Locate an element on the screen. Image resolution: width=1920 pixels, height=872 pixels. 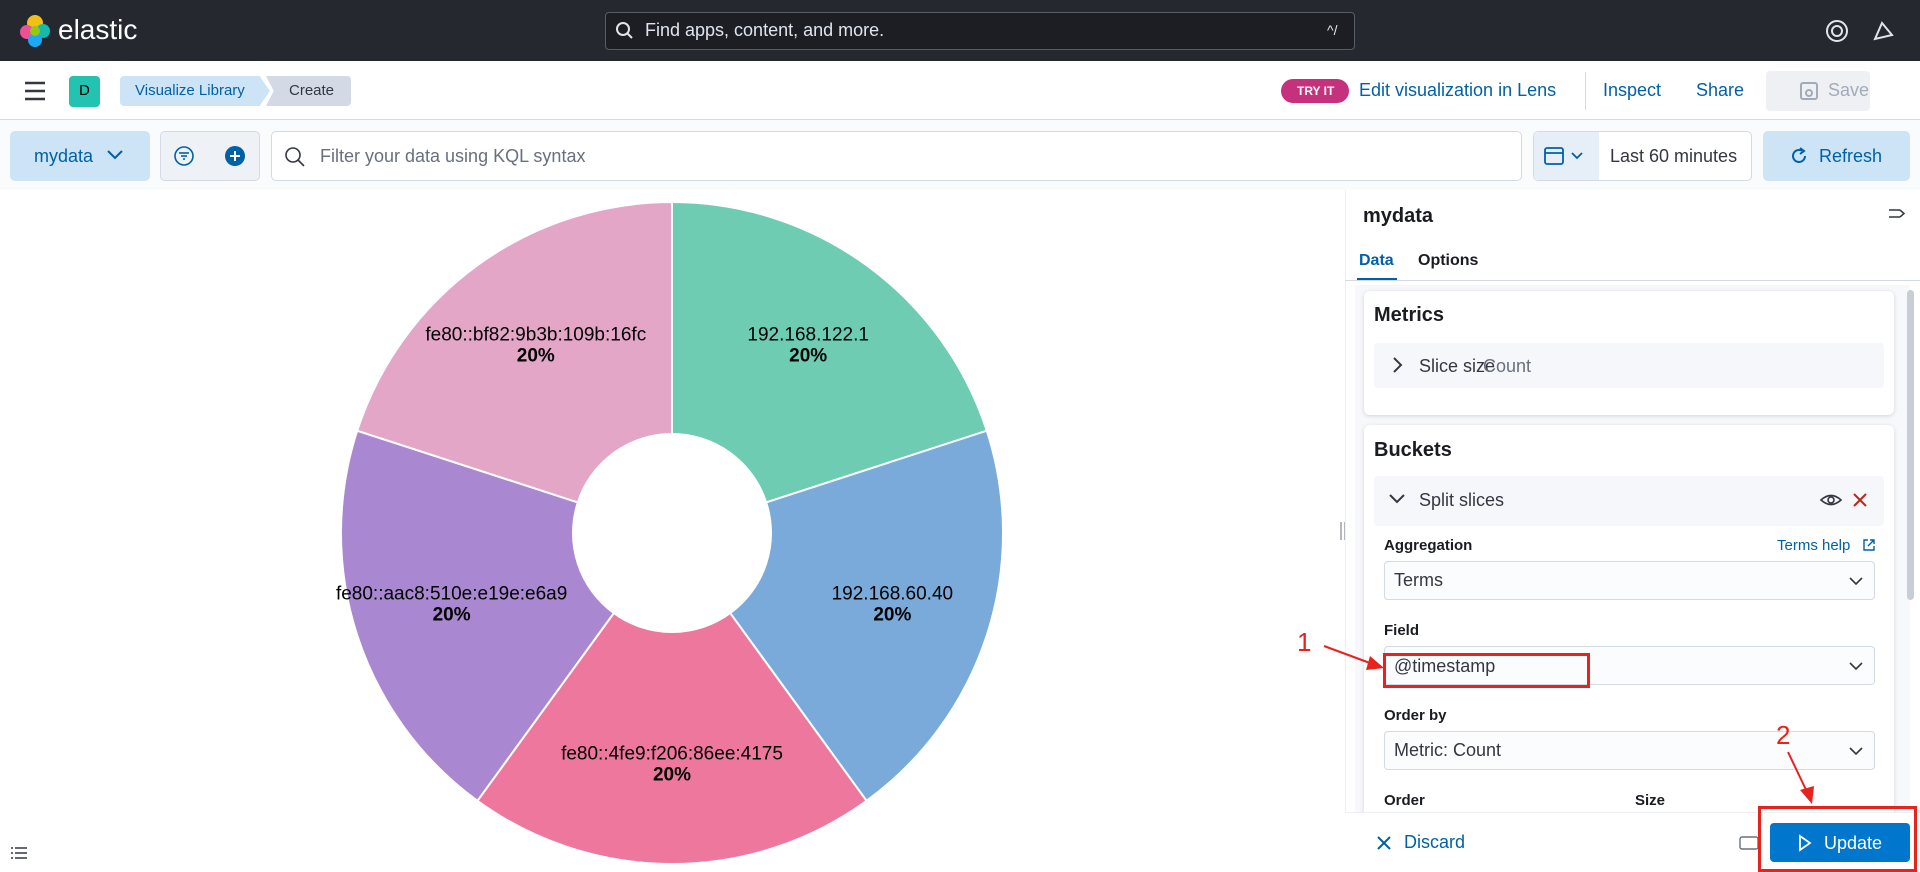
query-icon is located at coordinates (295, 157).